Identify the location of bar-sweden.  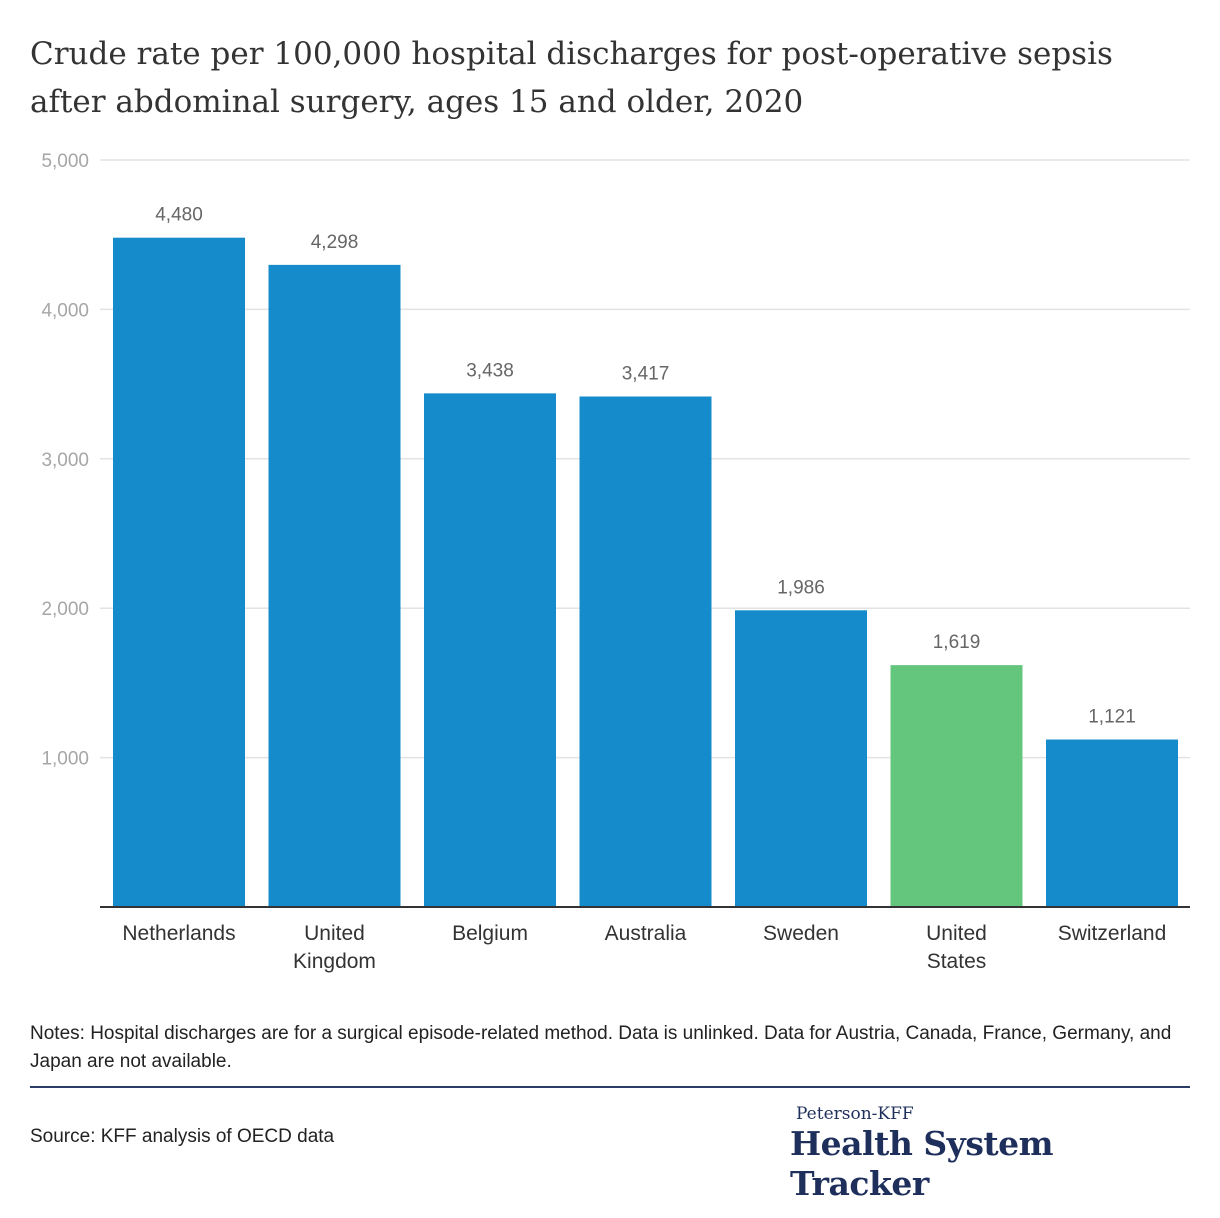
(801, 758).